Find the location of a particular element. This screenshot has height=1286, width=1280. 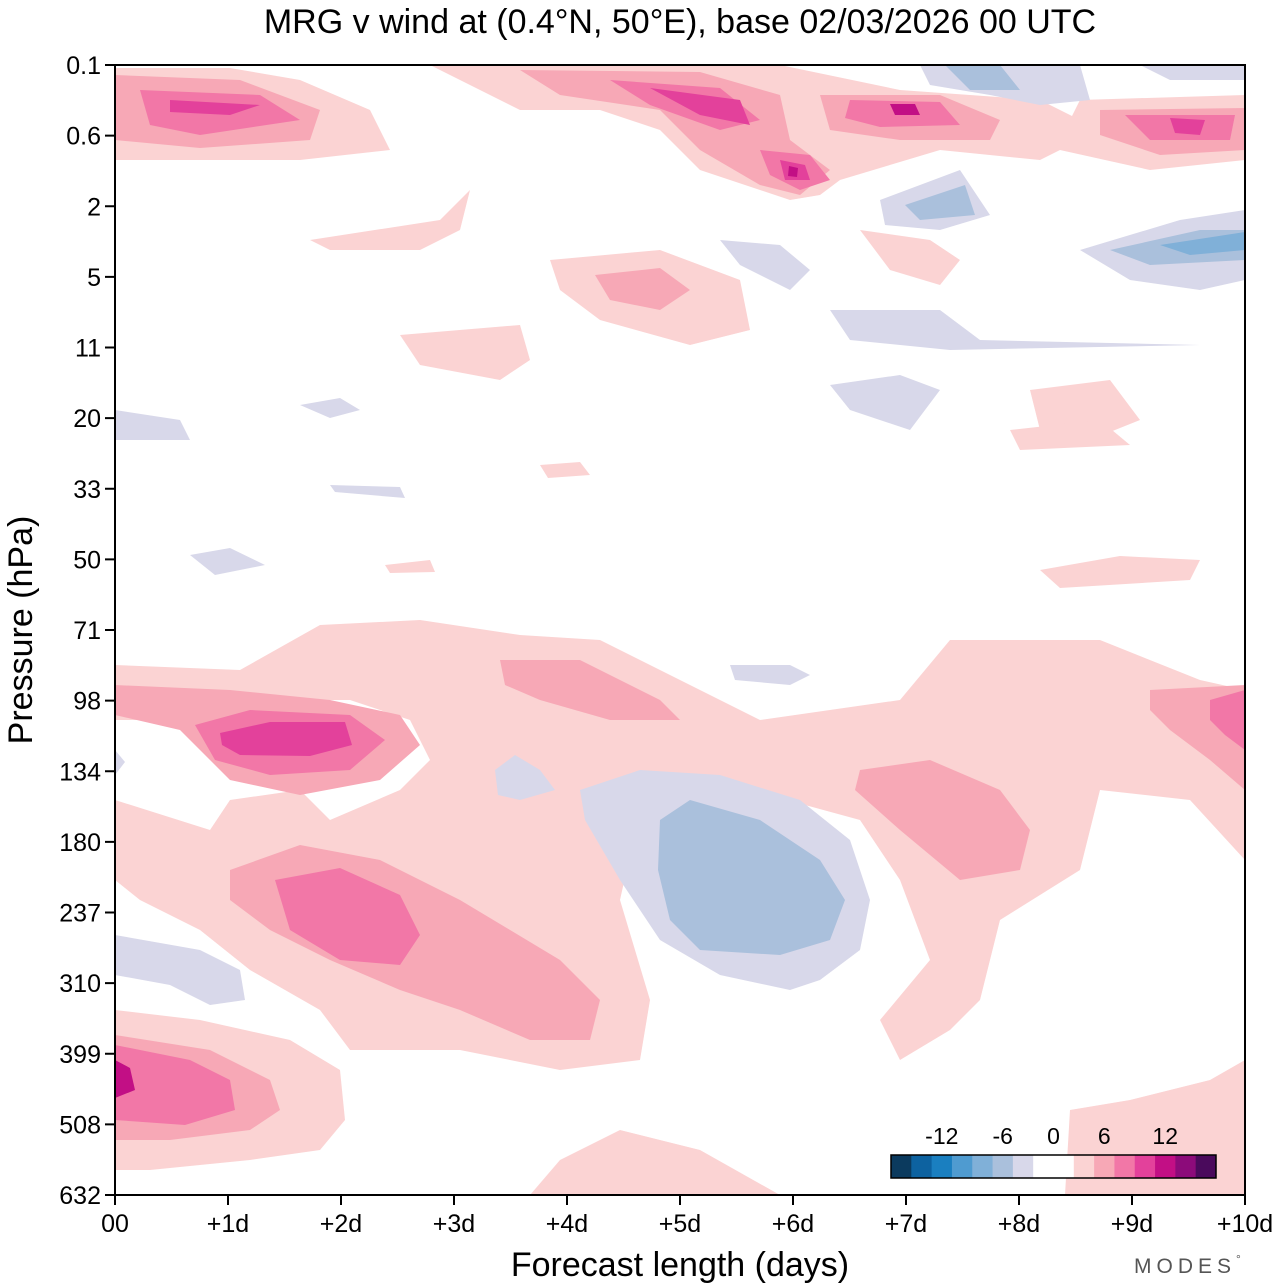

y-tick-label: 508 is located at coordinates (80, 1125).